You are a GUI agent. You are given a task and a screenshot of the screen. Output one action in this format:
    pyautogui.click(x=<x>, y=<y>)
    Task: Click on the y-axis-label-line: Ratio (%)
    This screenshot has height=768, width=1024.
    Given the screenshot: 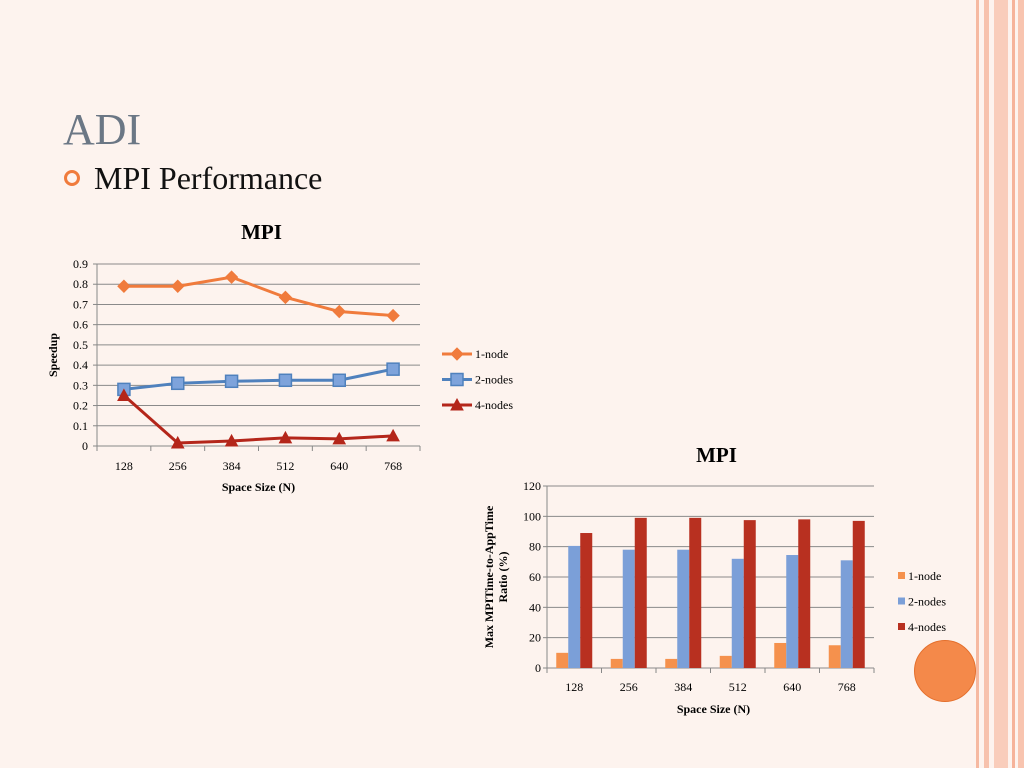 What is the action you would take?
    pyautogui.click(x=503, y=577)
    